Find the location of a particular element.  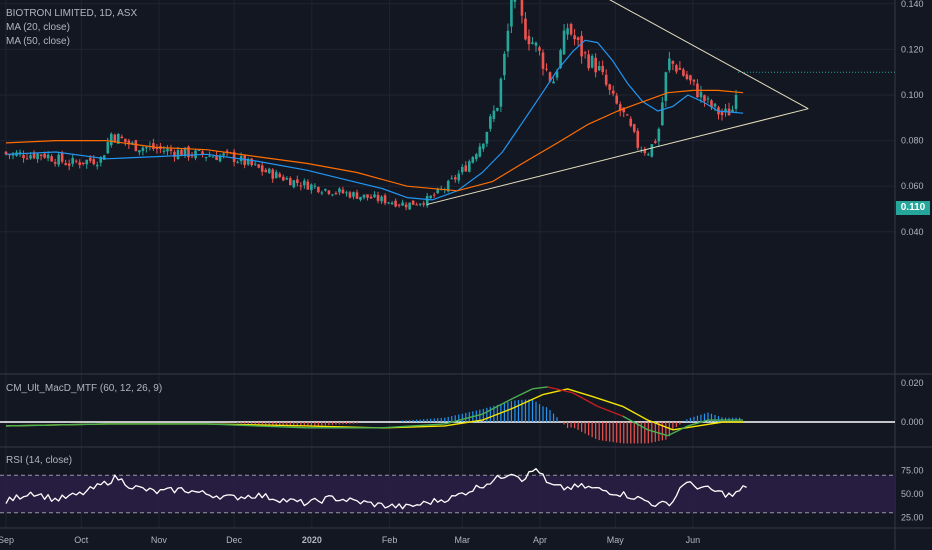

macd-tick-label: 0.000 is located at coordinates (912, 422).